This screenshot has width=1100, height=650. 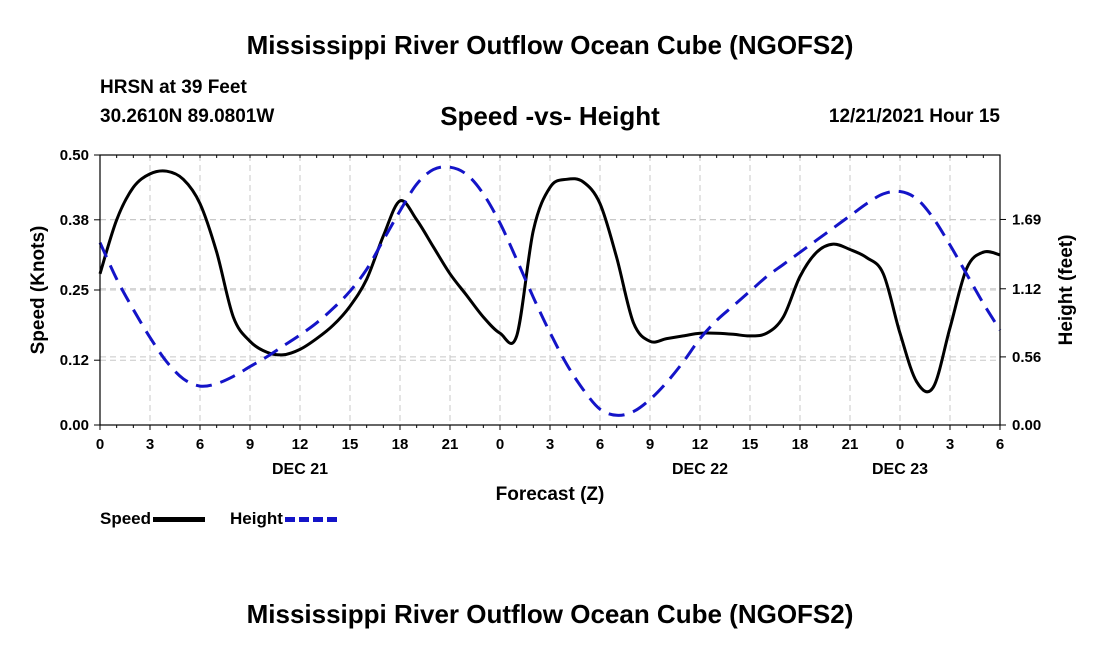 I want to click on legend-speed: Speed, so click(x=153, y=519).